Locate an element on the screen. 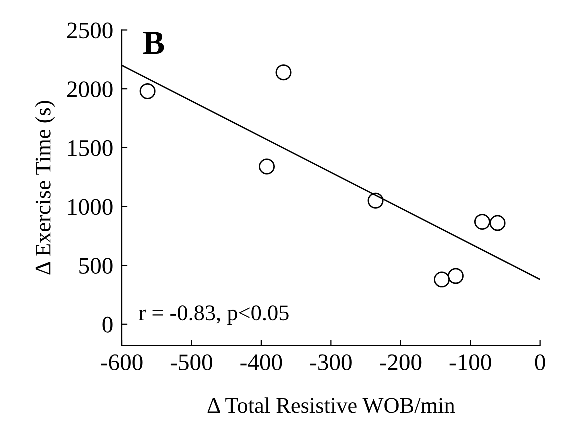 This screenshot has width=581, height=432. x-tick-label: -400 is located at coordinates (261, 362).